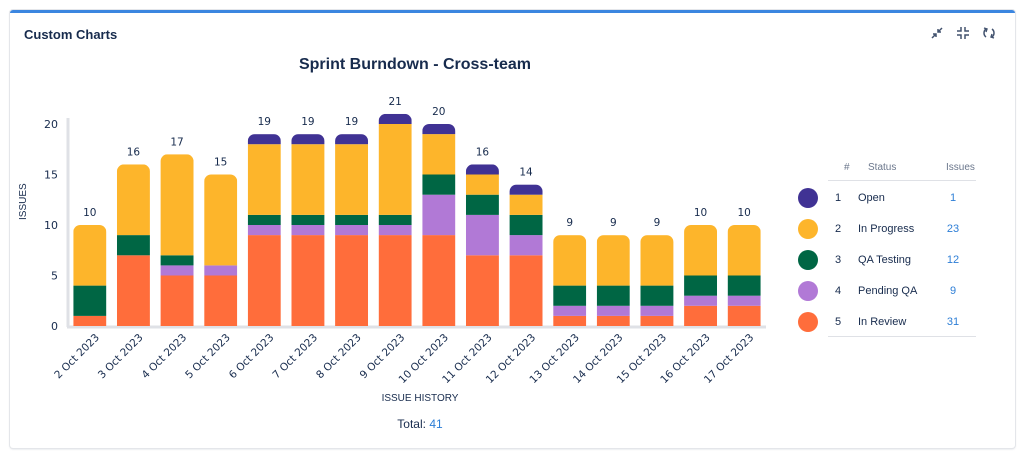 This screenshot has height=457, width=1024. I want to click on collapse-icon, so click(963, 33).